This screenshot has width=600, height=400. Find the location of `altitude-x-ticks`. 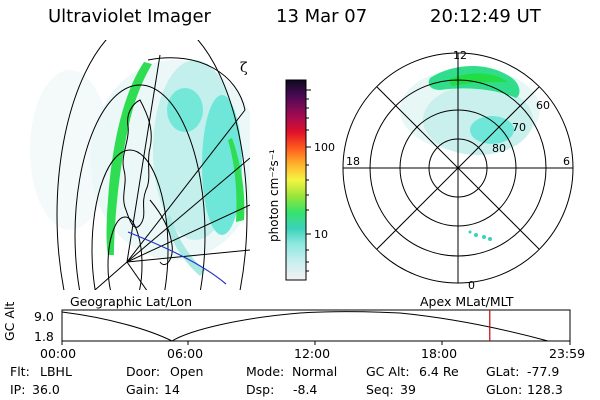

altitude-x-ticks is located at coordinates (316, 343).